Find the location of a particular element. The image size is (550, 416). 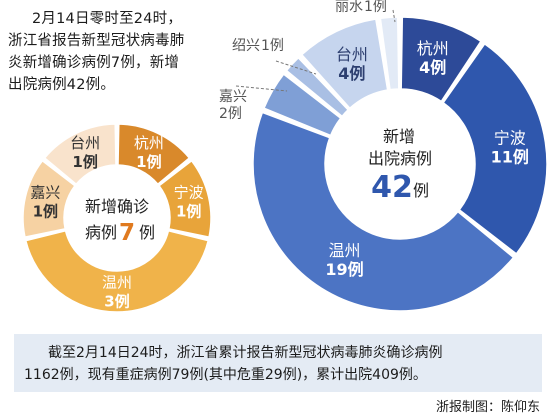

intro-line: 出院病例42例。 is located at coordinates (62, 85).